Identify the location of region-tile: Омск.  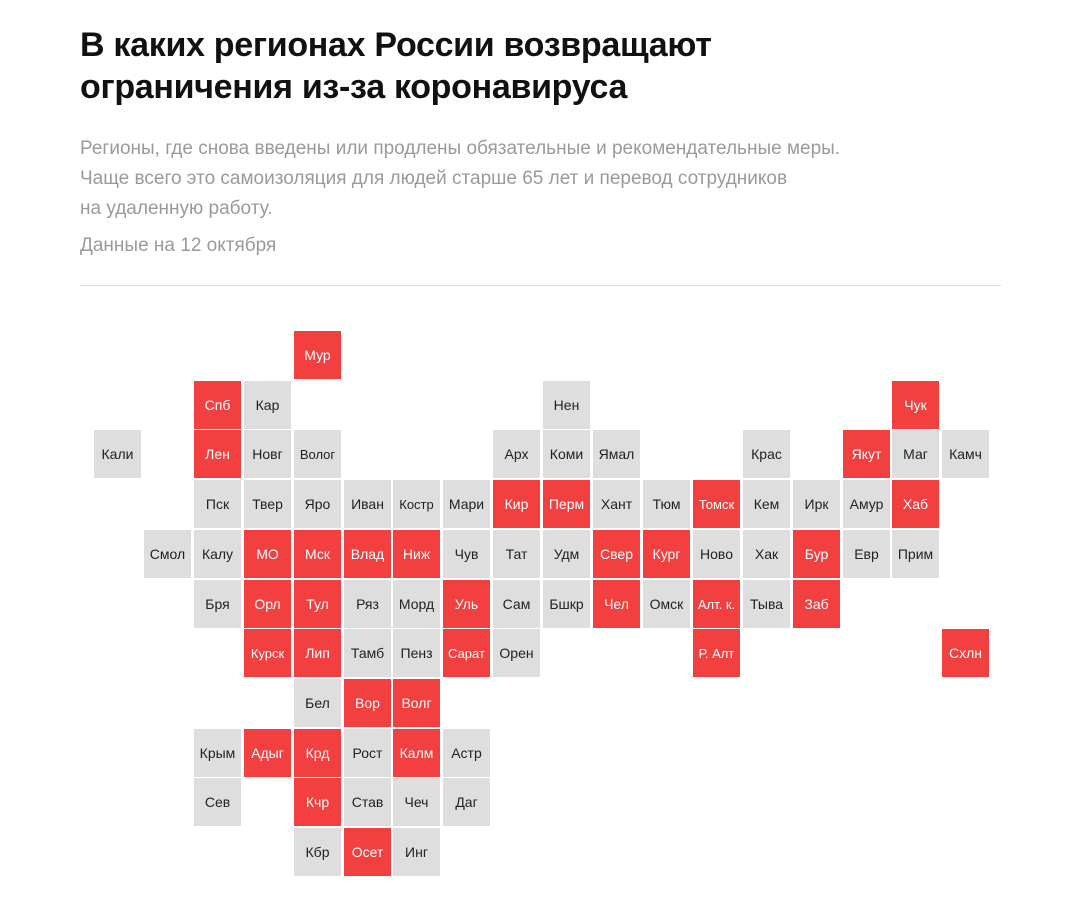
(666, 604).